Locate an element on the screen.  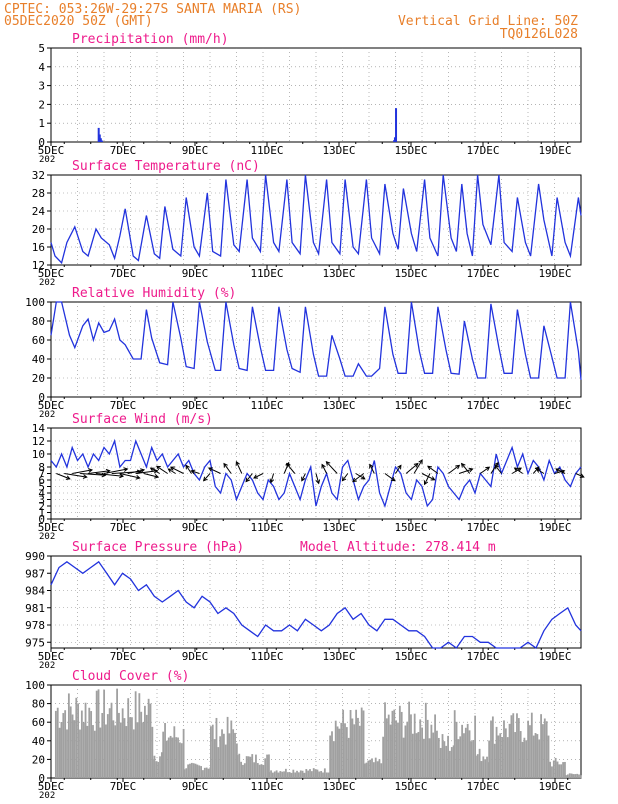
y-tick-label: 32 is located at coordinates (38, 175).